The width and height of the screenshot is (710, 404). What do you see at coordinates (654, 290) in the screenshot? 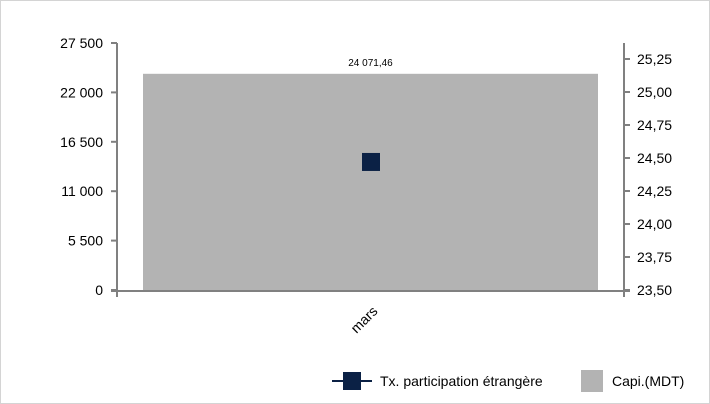
I see `right-axis-tick-label: 23,50` at bounding box center [654, 290].